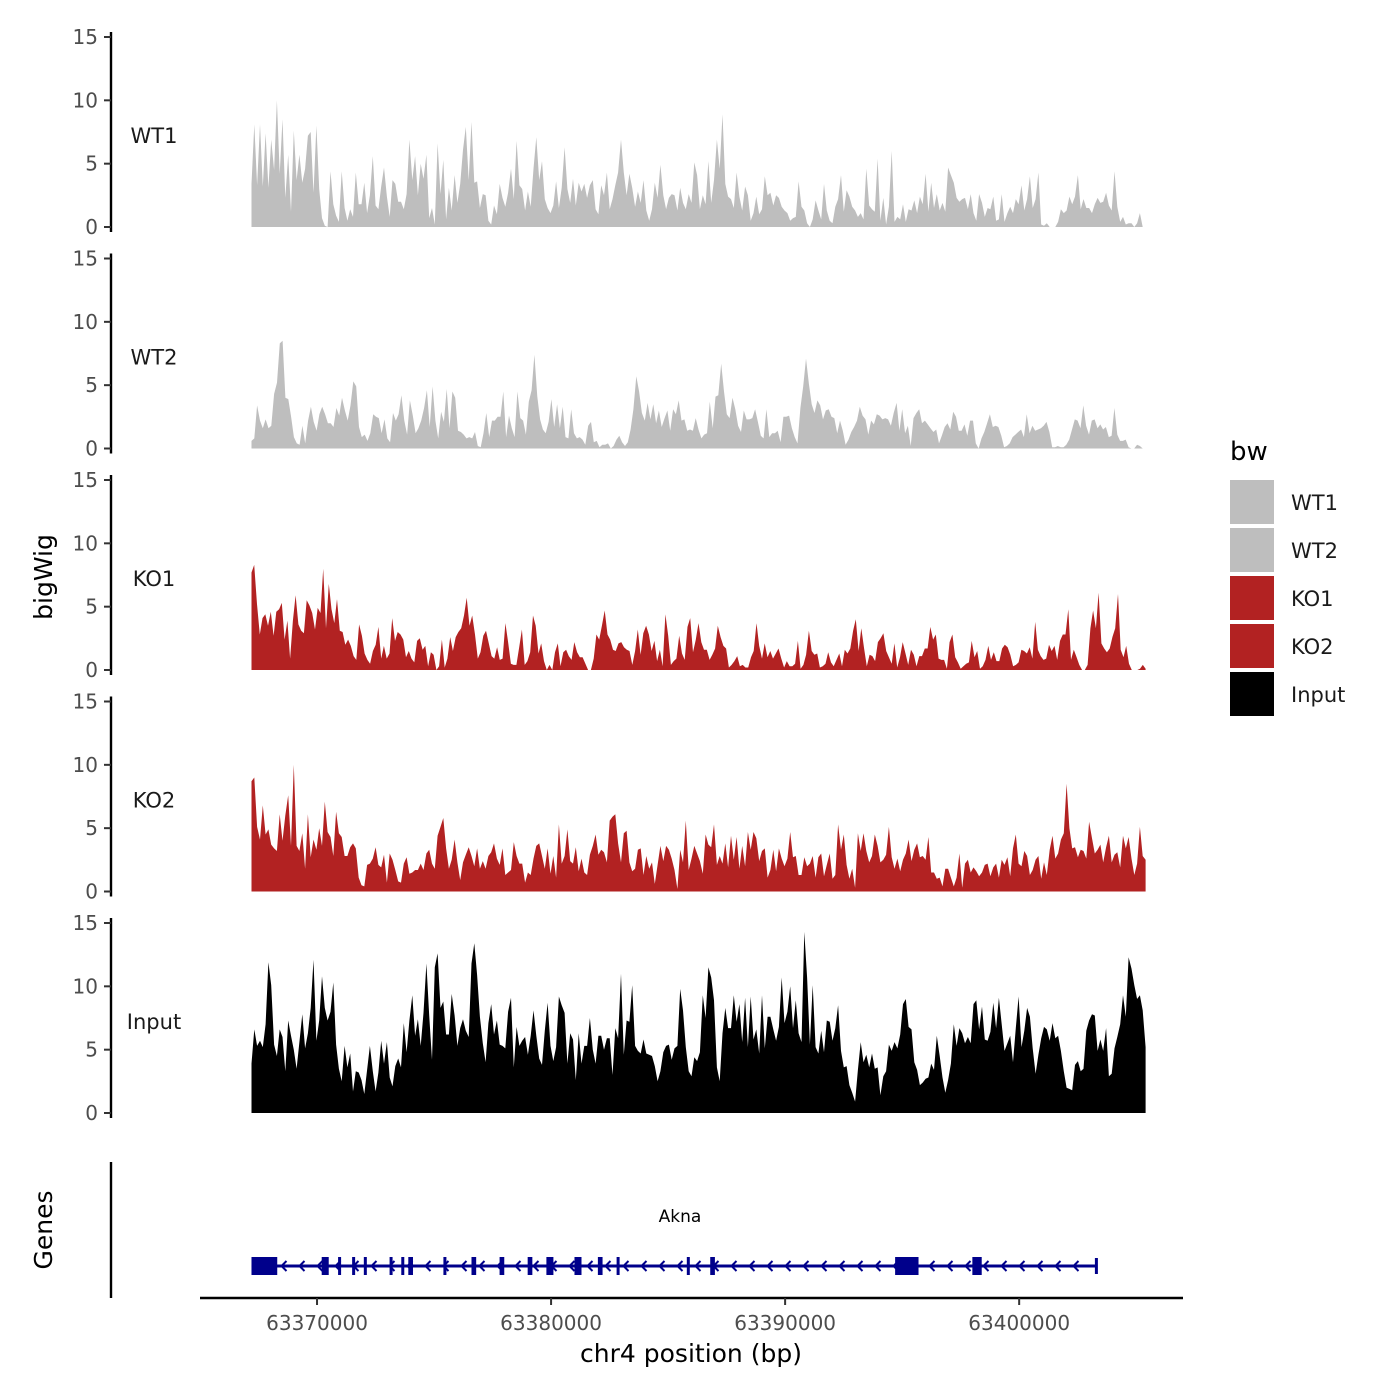 The height and width of the screenshot is (1400, 1400). What do you see at coordinates (1314, 503) in the screenshot?
I see `legend-label-wt1: WT1` at bounding box center [1314, 503].